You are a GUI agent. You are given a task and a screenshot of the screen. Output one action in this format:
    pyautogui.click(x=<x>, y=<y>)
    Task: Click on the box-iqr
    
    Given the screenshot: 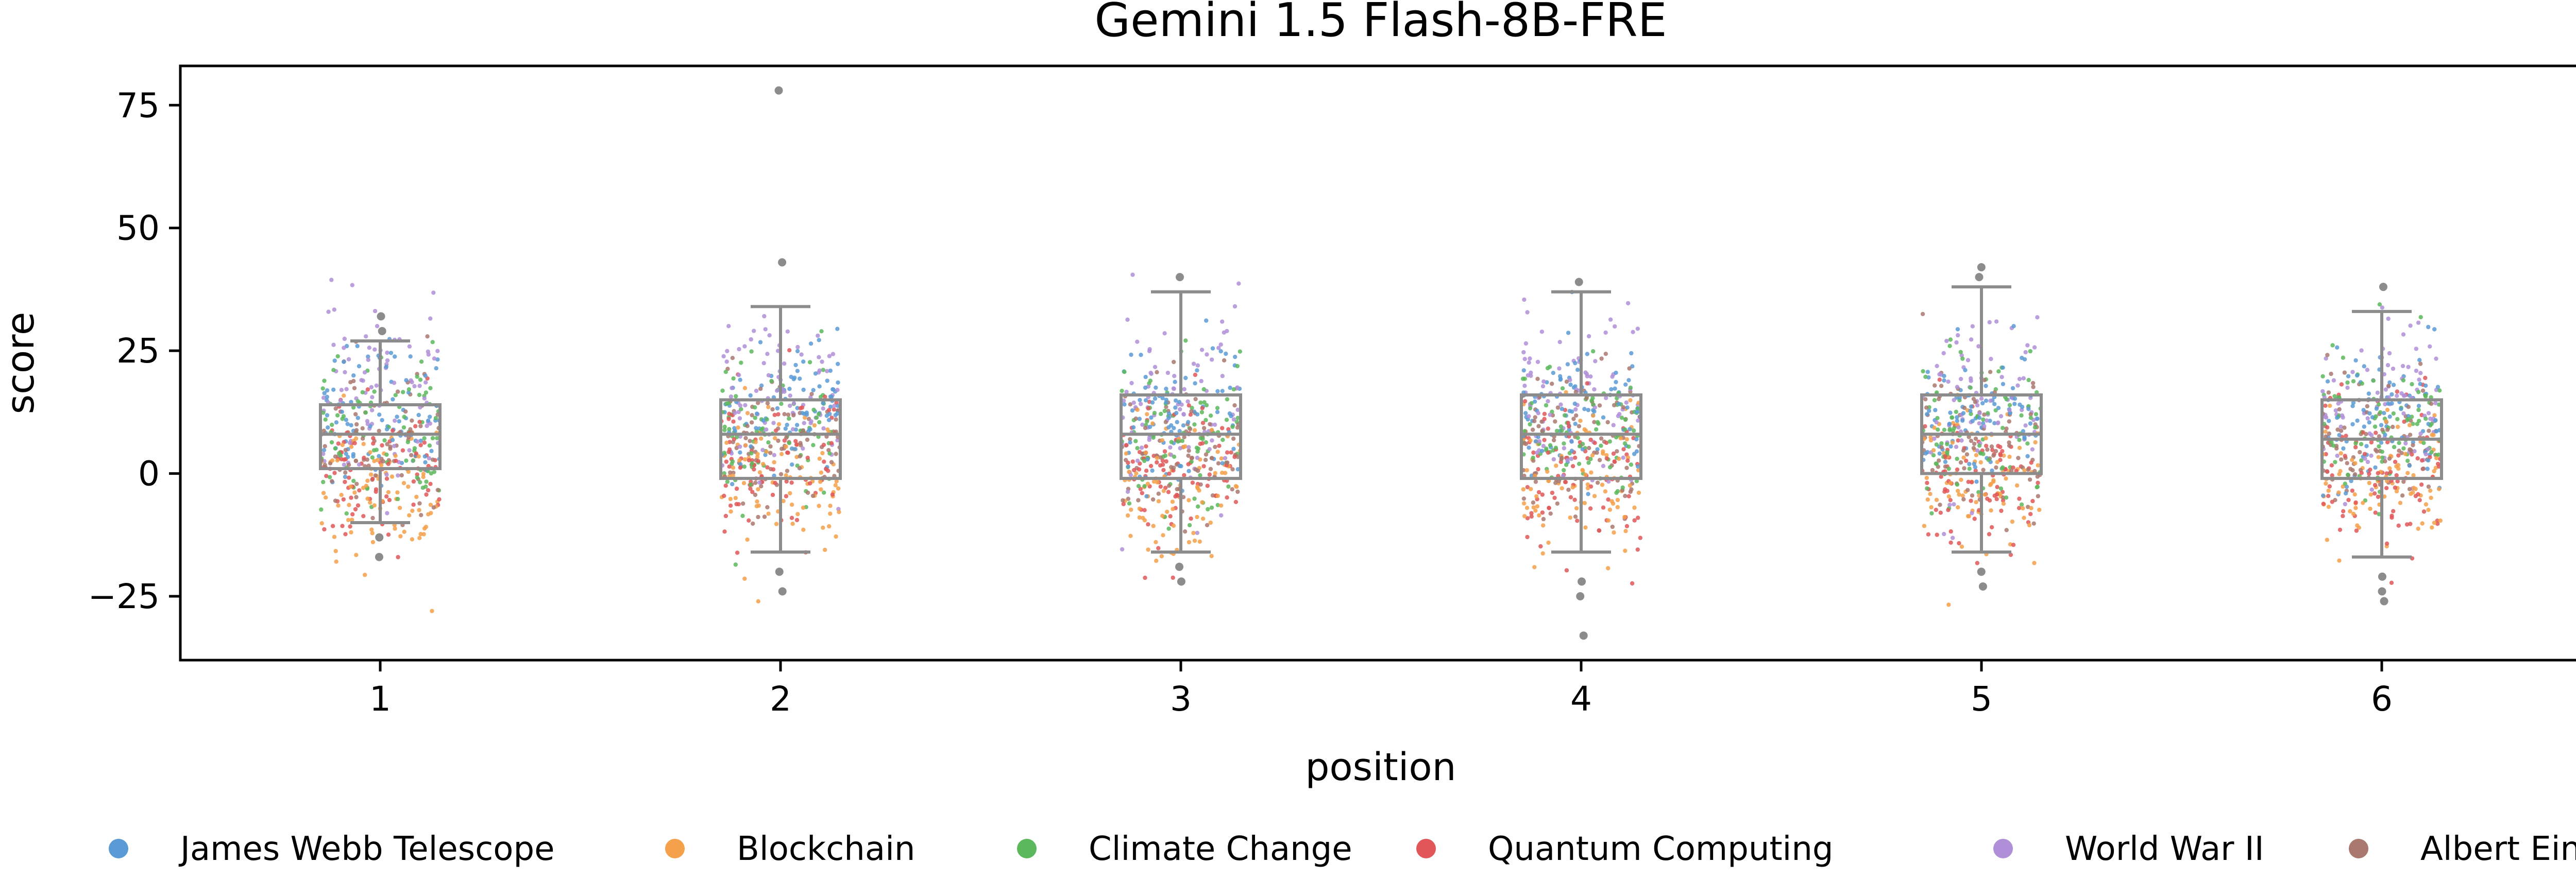 What is the action you would take?
    pyautogui.click(x=380, y=437)
    